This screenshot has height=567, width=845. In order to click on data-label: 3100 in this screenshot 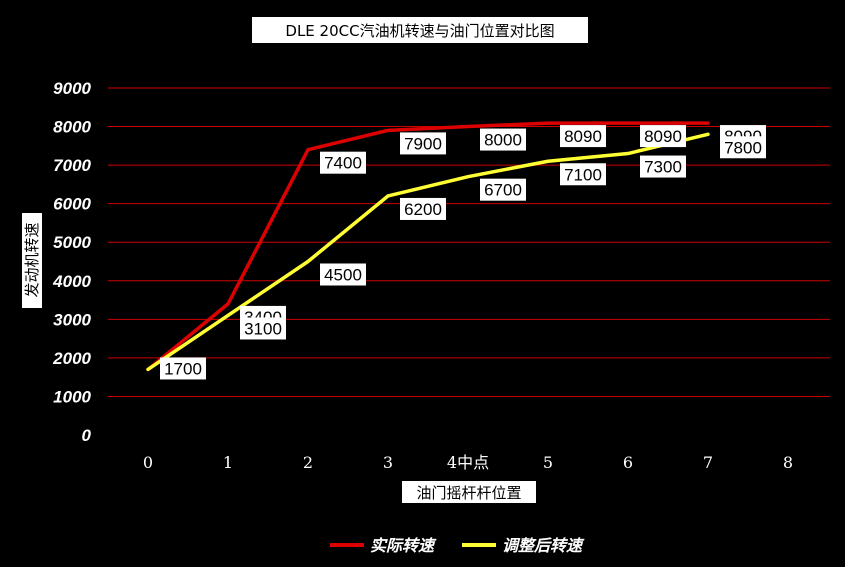, I will do `click(263, 328)`.